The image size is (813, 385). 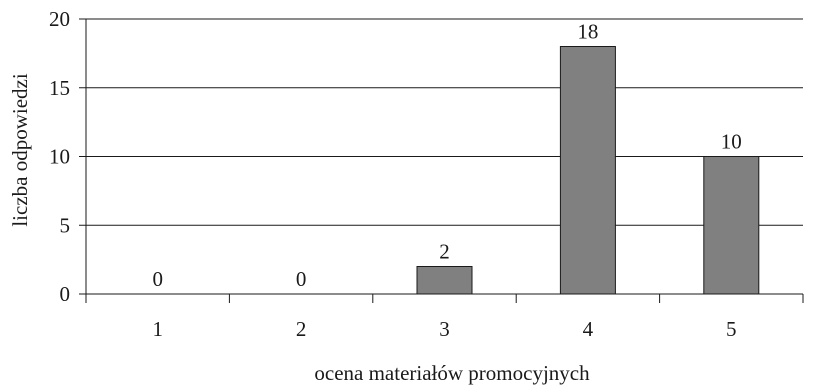 I want to click on x-tick-labels: 1 2 3 4 5, so click(x=444, y=329).